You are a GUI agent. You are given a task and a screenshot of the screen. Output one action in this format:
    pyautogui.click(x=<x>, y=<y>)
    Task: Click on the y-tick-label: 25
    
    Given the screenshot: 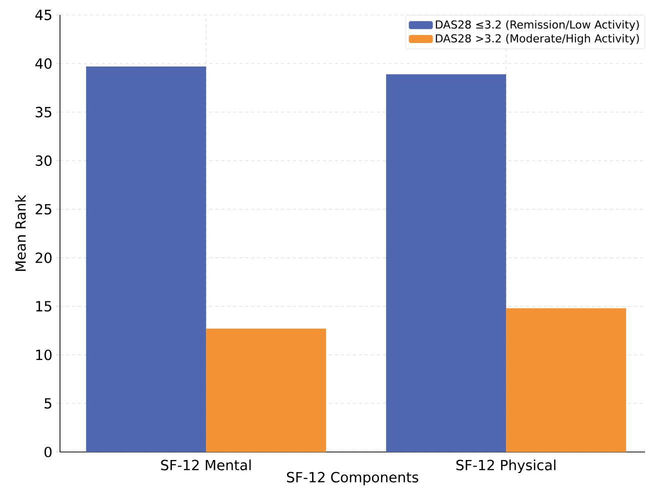 What is the action you would take?
    pyautogui.click(x=44, y=209)
    